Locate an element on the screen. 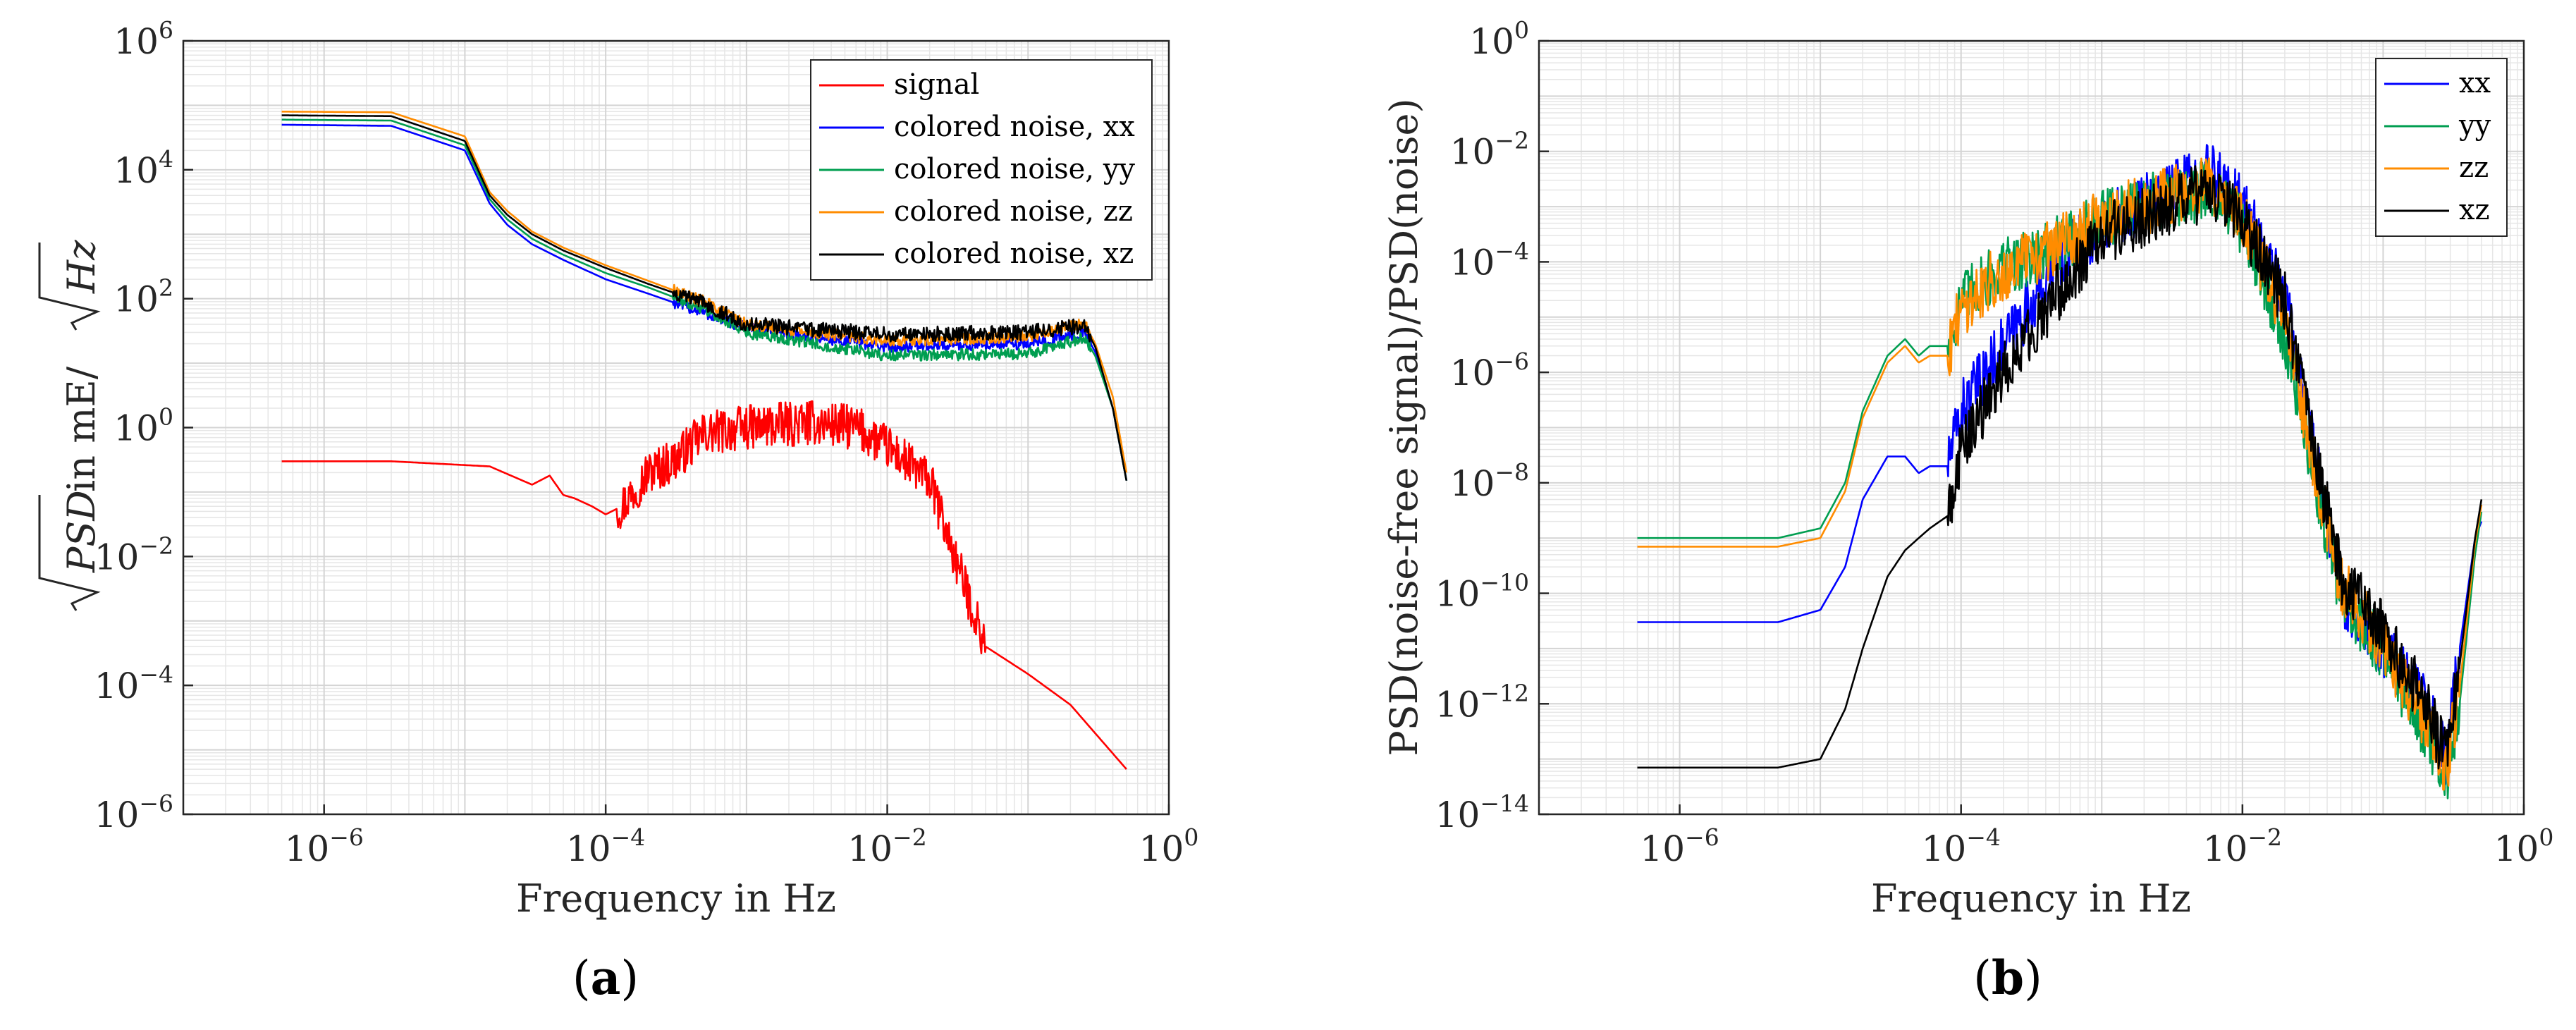 Image resolution: width=2576 pixels, height=1030 pixels. y-tick-label: 10² is located at coordinates (143, 297).